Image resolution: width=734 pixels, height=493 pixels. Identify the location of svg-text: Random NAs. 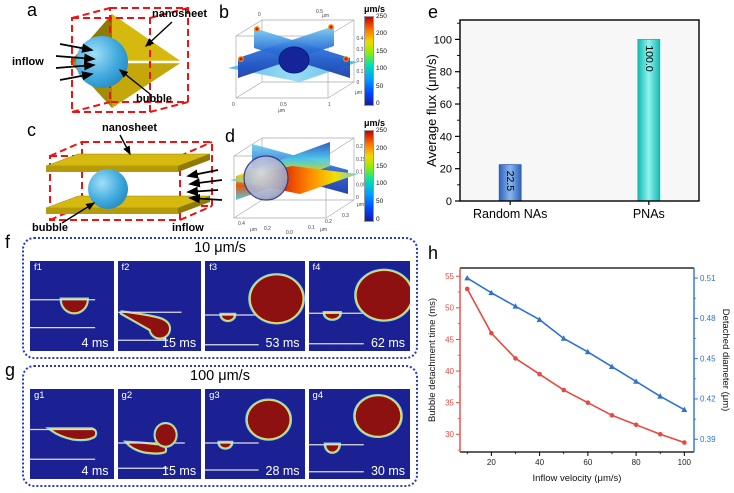
(510, 214).